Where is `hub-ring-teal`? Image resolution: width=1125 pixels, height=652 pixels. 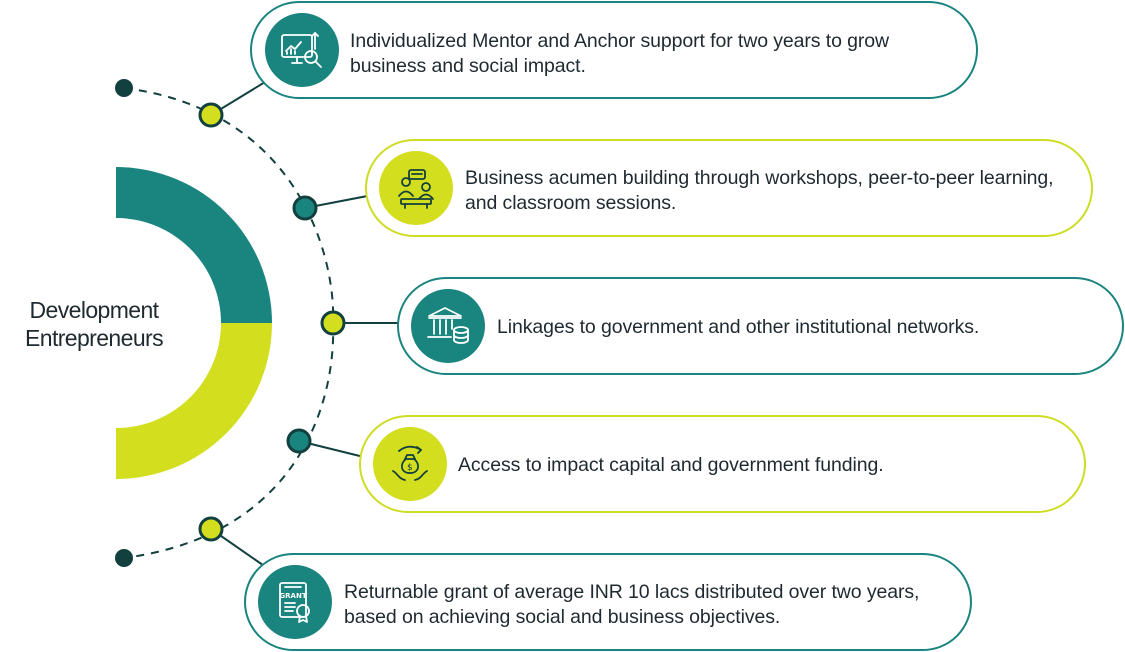 hub-ring-teal is located at coordinates (194, 245).